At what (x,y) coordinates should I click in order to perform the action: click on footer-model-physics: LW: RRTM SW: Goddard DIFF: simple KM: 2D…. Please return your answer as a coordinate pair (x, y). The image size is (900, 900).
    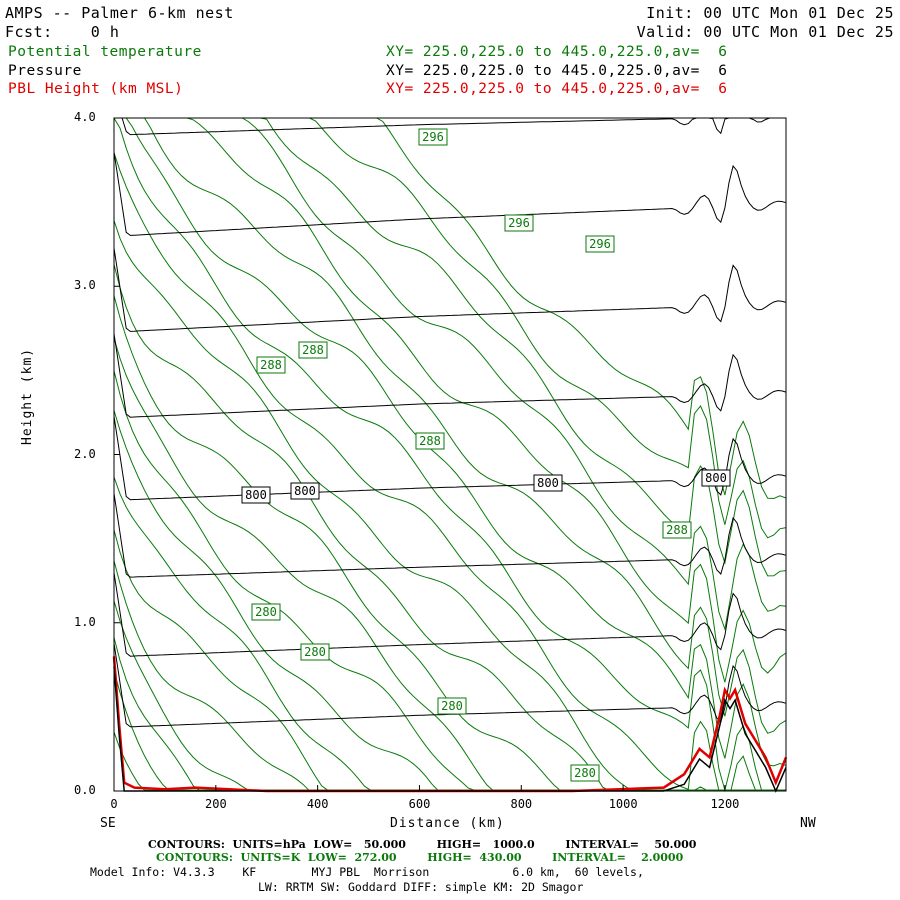
    Looking at the image, I should click on (421, 887).